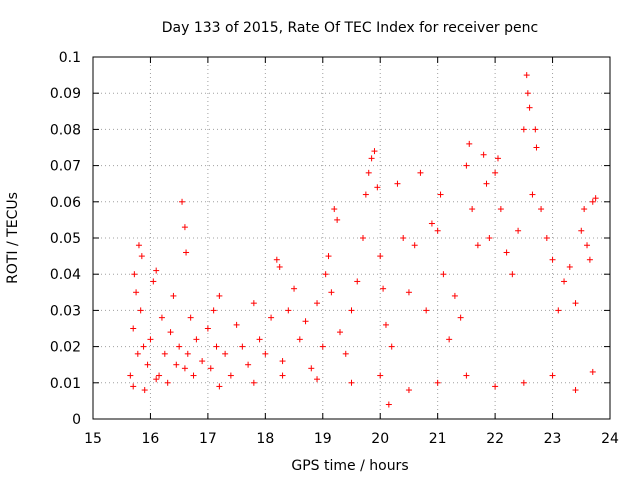 The height and width of the screenshot is (480, 640). I want to click on y-tick-label: 0.1, so click(70, 58).